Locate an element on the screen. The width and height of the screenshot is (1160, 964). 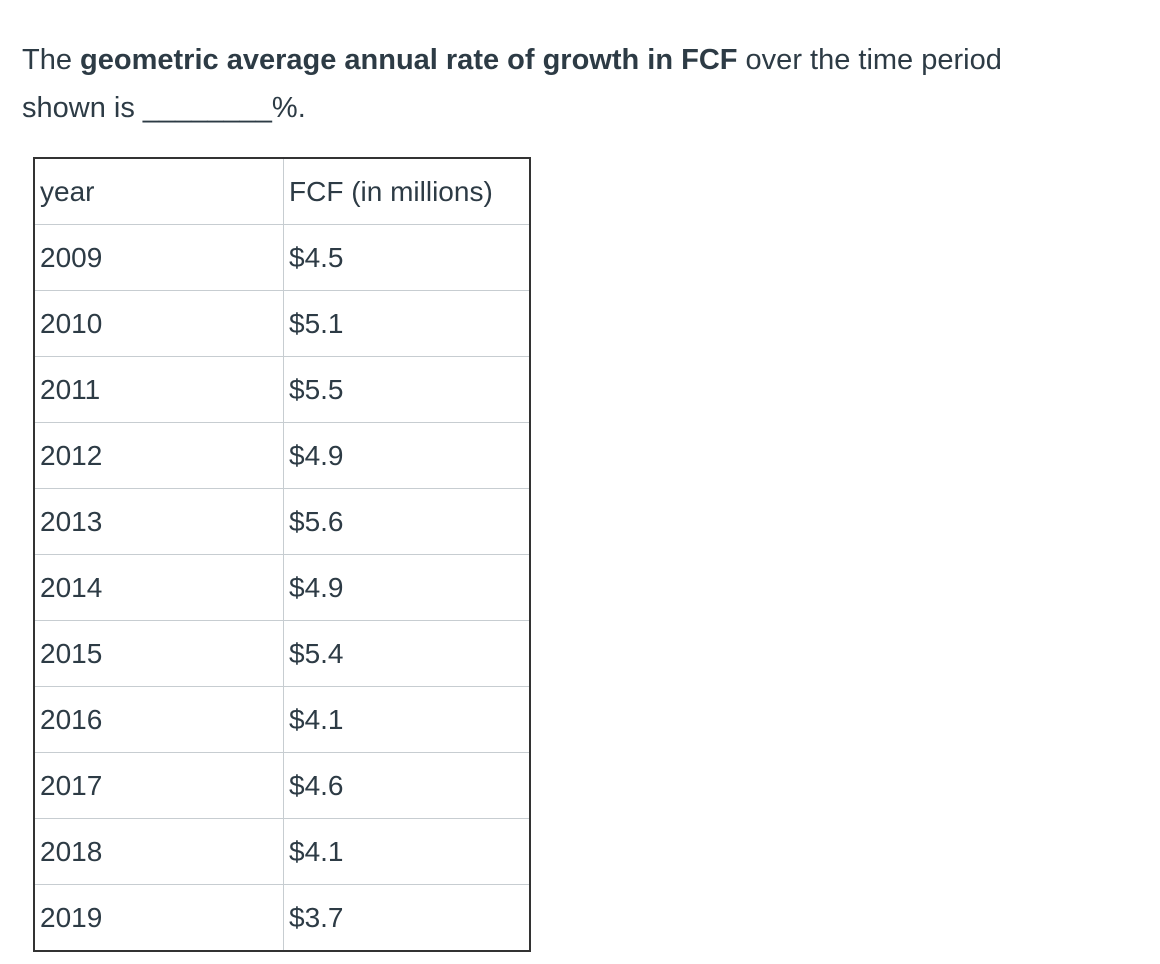
year-cell: 2018 is located at coordinates (158, 851).